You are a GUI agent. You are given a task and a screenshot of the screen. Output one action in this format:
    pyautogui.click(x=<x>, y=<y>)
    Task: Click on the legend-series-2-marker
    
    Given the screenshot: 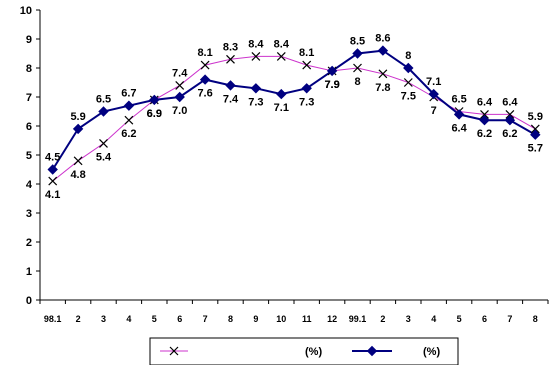 What is the action you would take?
    pyautogui.click(x=372, y=351)
    